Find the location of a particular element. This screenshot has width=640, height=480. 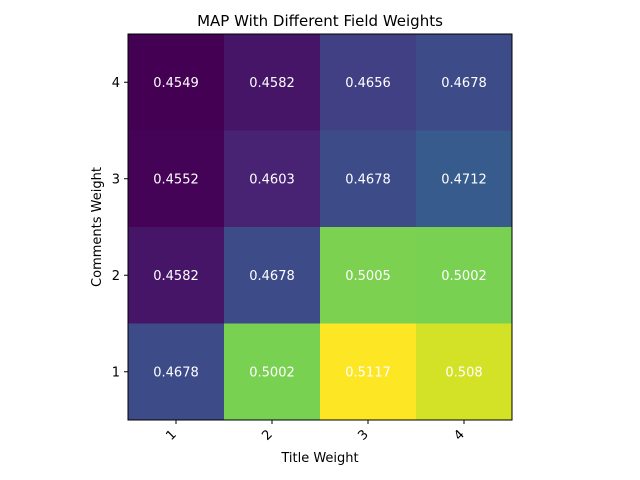

cell-value-label: 0.4603 is located at coordinates (272, 179).